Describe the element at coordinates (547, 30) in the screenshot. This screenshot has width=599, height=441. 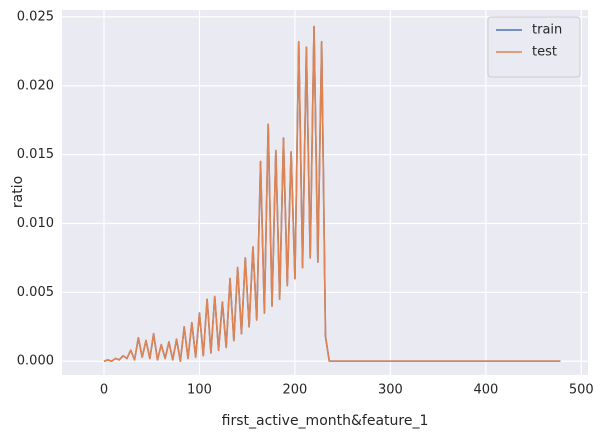
I see `legend-label: train` at that location.